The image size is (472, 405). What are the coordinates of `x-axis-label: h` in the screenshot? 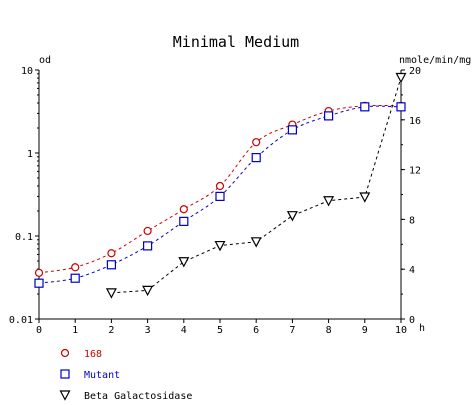 It's located at (422, 328).